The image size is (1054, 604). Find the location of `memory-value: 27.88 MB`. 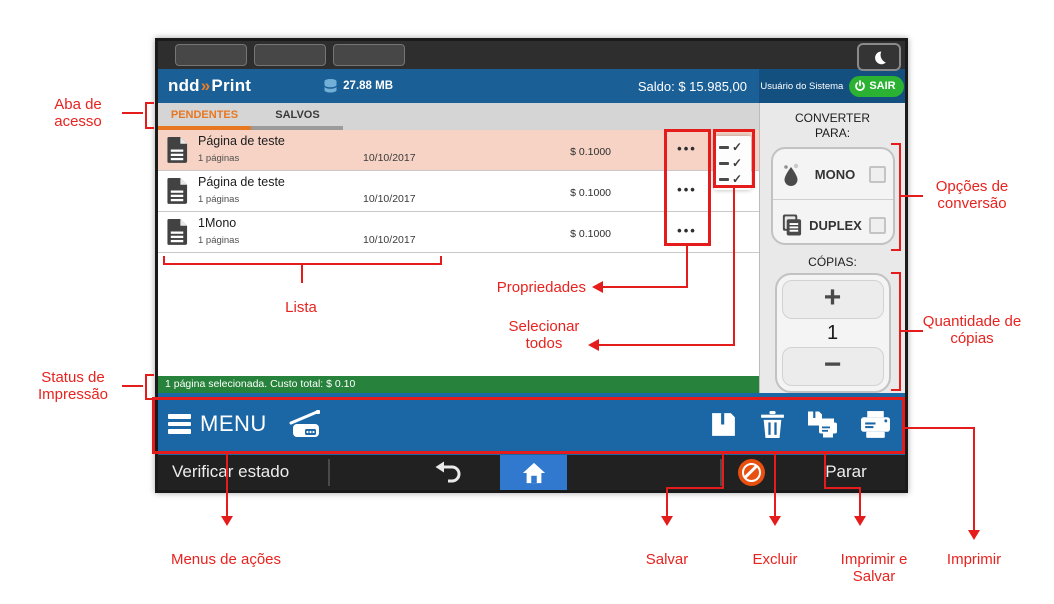

memory-value: 27.88 MB is located at coordinates (368, 86).